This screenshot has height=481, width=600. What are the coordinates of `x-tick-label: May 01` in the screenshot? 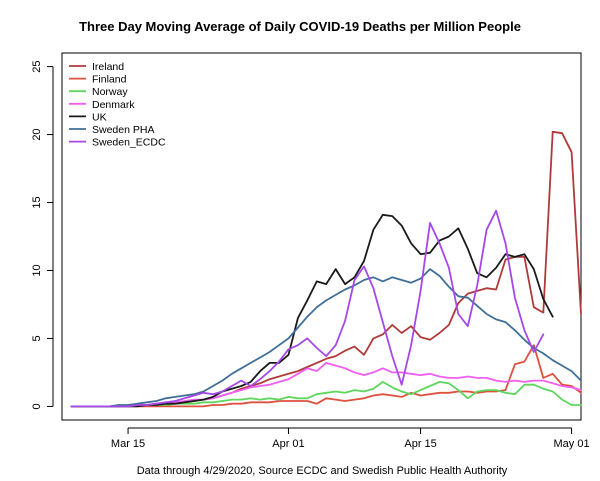 It's located at (572, 444).